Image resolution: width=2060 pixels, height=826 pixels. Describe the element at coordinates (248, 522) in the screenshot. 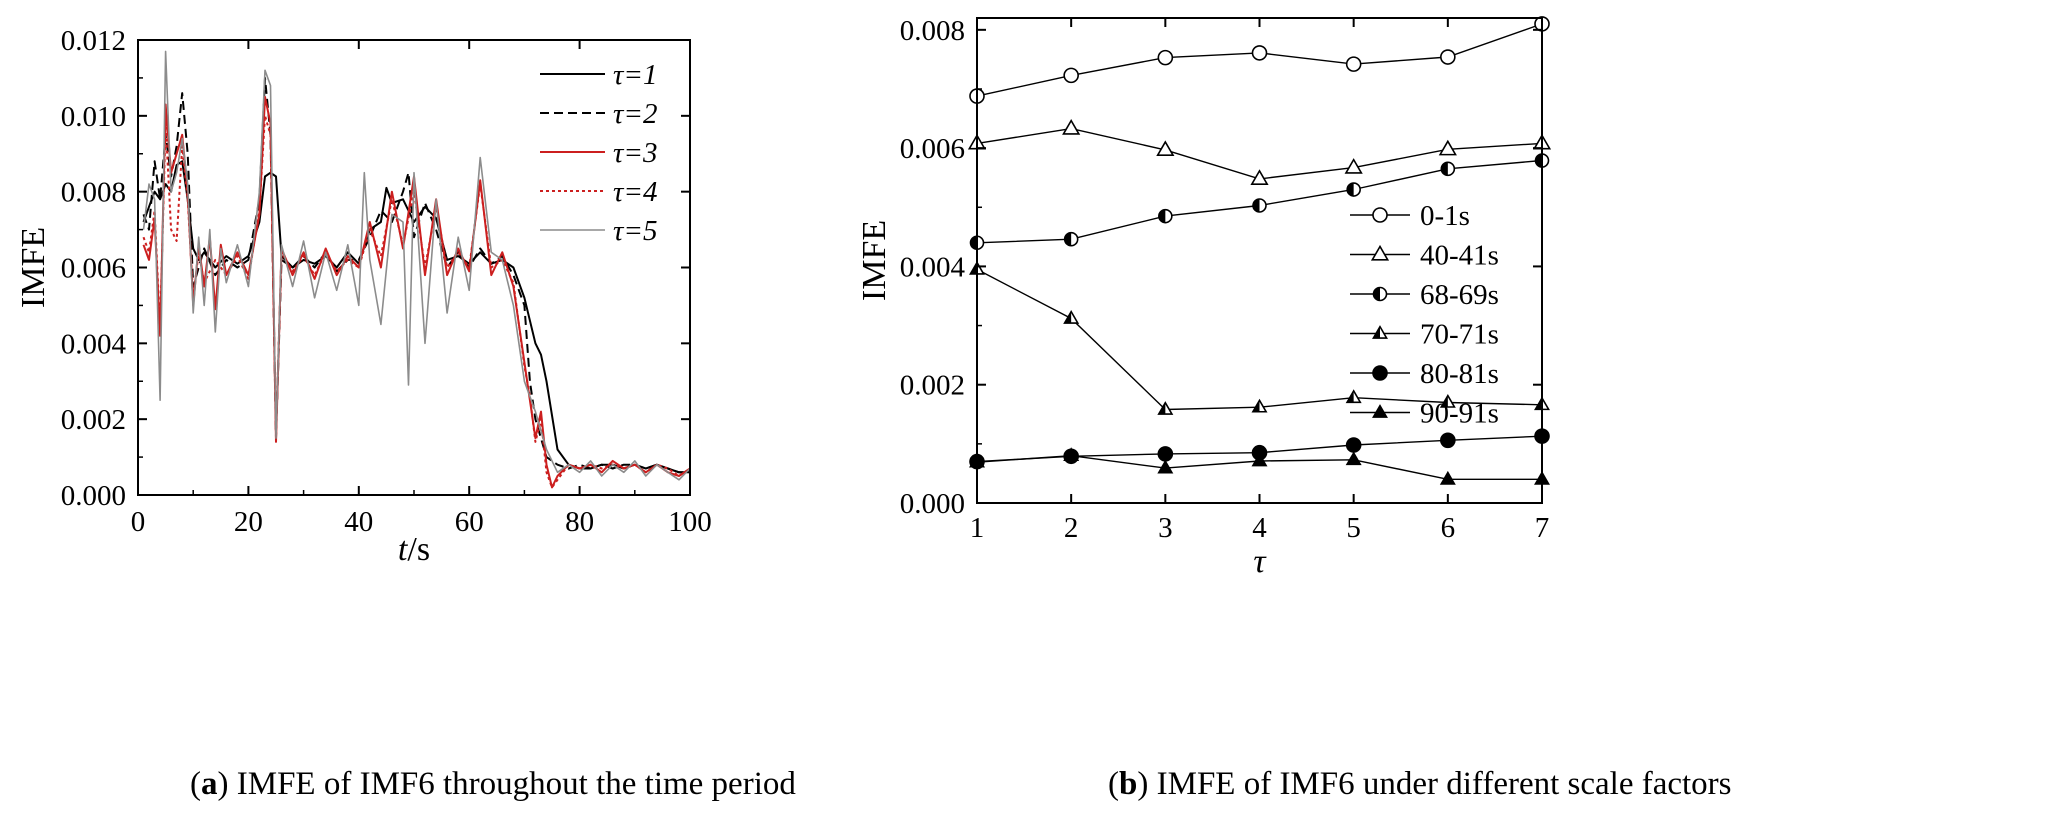

I see `x-tick-label: 20` at that location.